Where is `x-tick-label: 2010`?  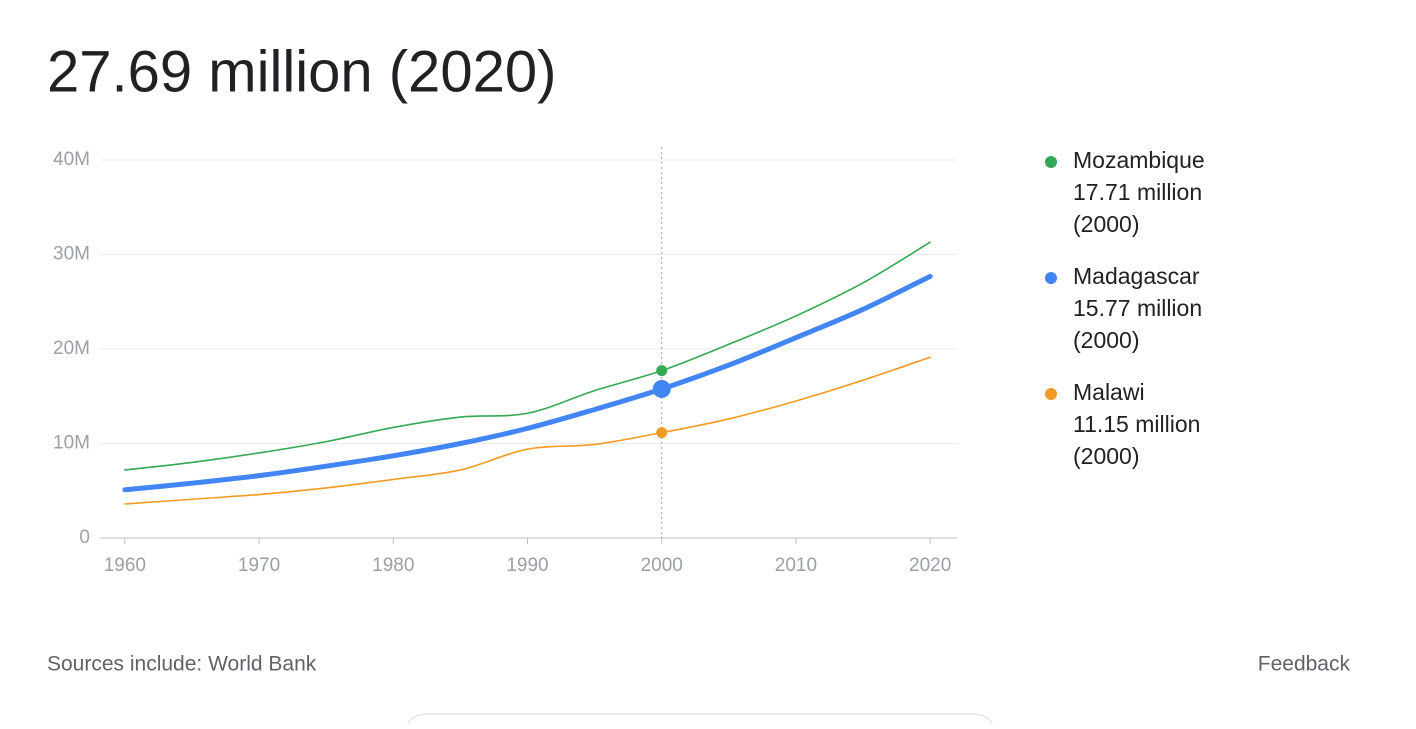 x-tick-label: 2010 is located at coordinates (796, 565).